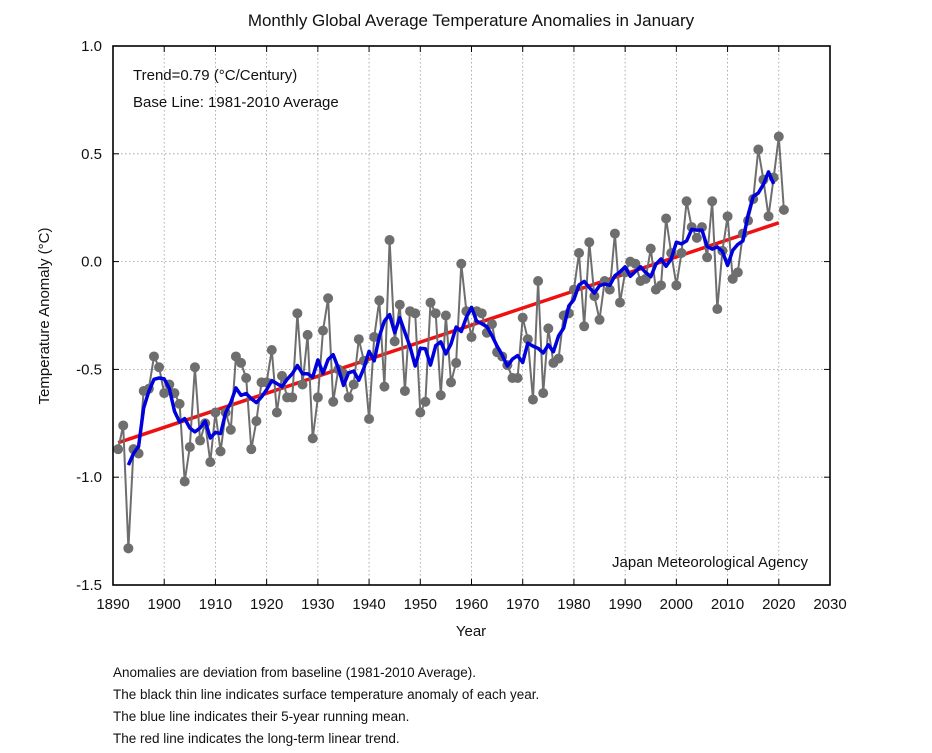 The height and width of the screenshot is (753, 932). What do you see at coordinates (91, 46) in the screenshot?
I see `y-tick-label: 1.0` at bounding box center [91, 46].